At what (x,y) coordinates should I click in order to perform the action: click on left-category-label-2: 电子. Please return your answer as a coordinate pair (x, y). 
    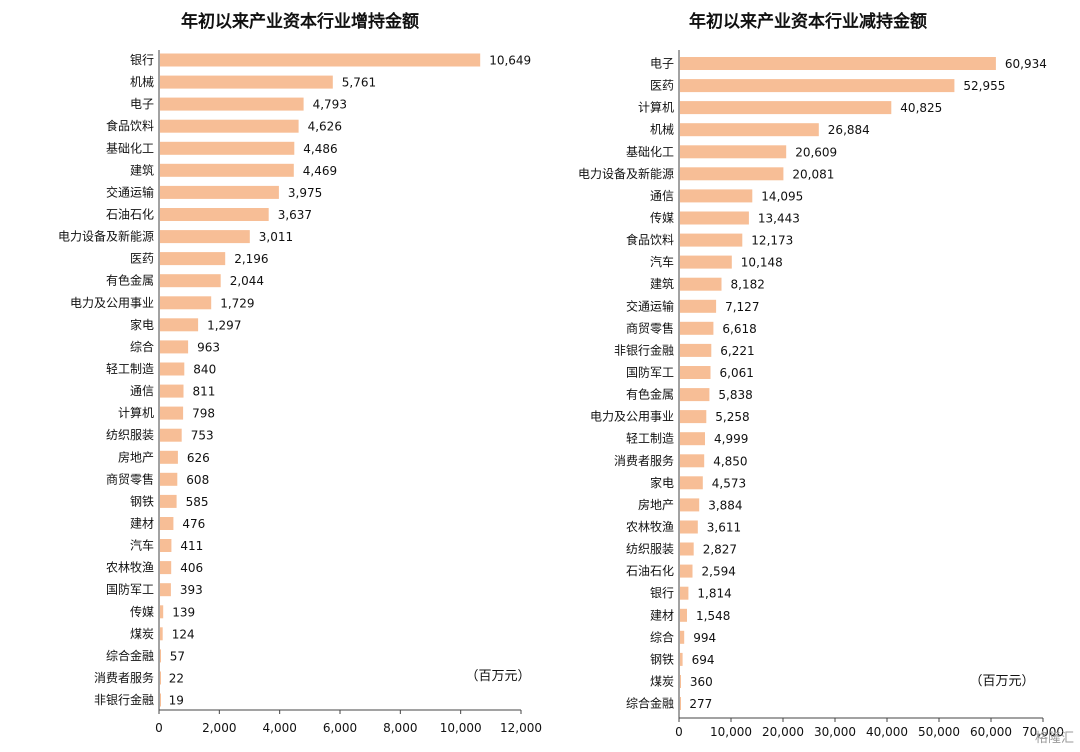
    Looking at the image, I should click on (142, 104).